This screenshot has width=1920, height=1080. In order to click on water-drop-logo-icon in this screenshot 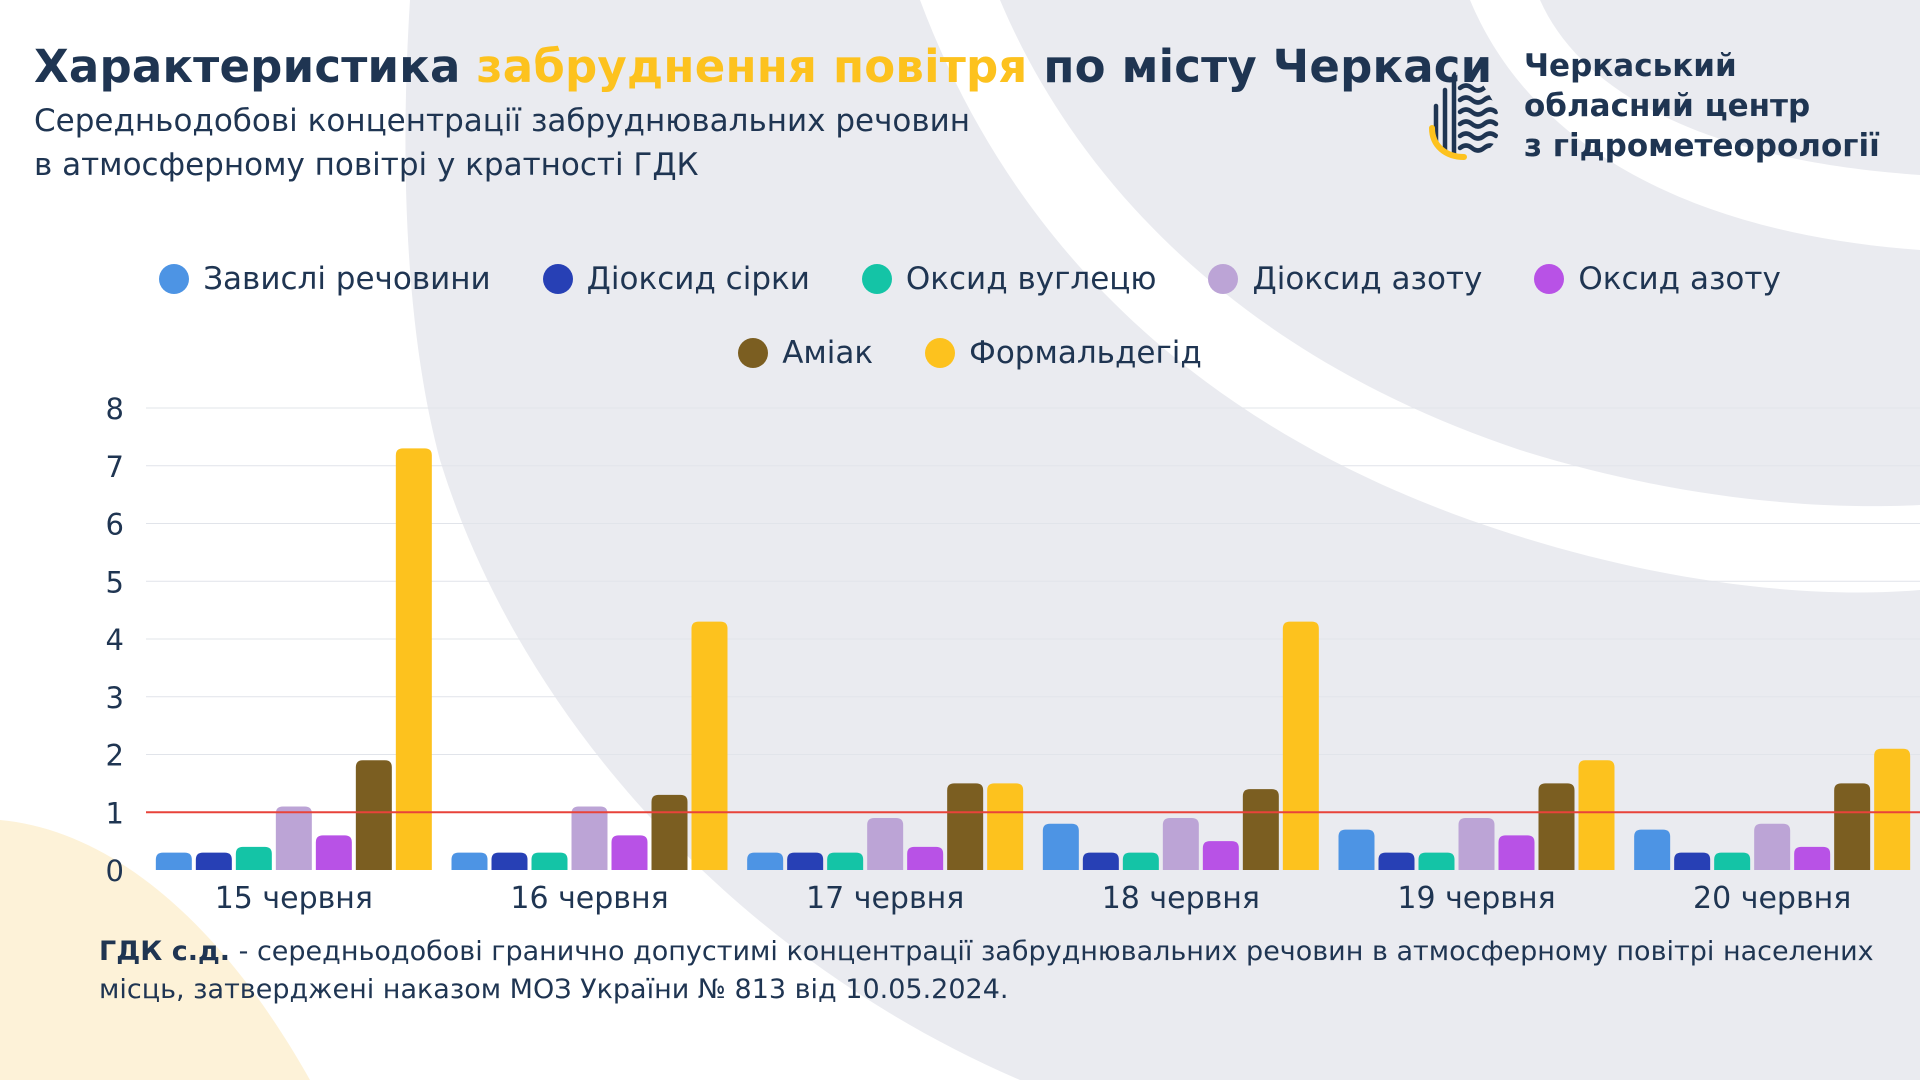, I will do `click(1464, 115)`.